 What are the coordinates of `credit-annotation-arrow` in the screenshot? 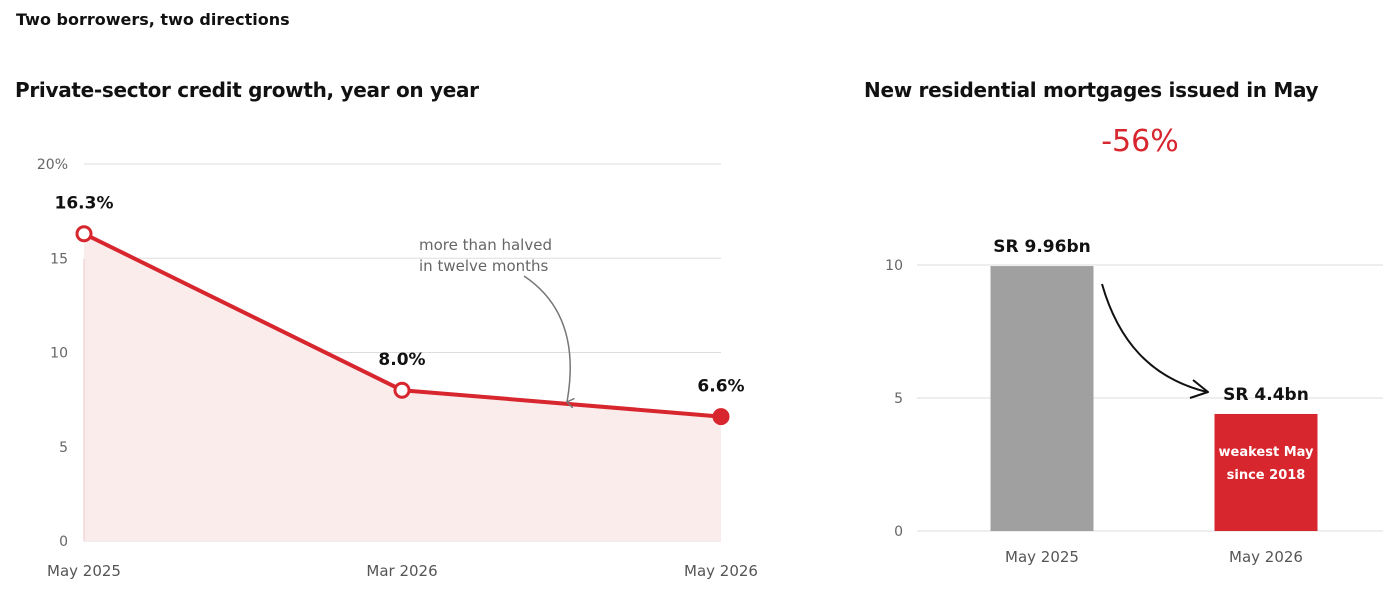 It's located at (546, 338).